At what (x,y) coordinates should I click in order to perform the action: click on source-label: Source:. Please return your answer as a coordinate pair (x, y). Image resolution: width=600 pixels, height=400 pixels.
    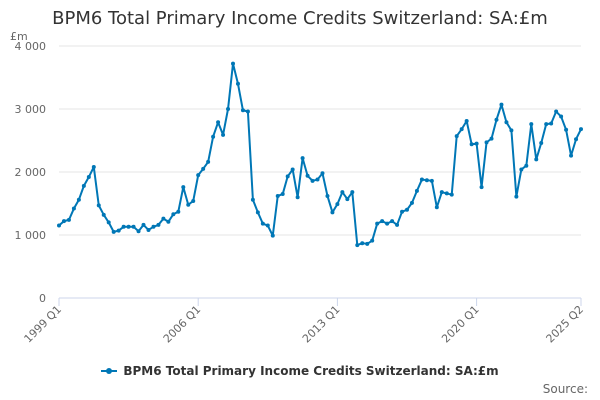
    Looking at the image, I should click on (565, 389).